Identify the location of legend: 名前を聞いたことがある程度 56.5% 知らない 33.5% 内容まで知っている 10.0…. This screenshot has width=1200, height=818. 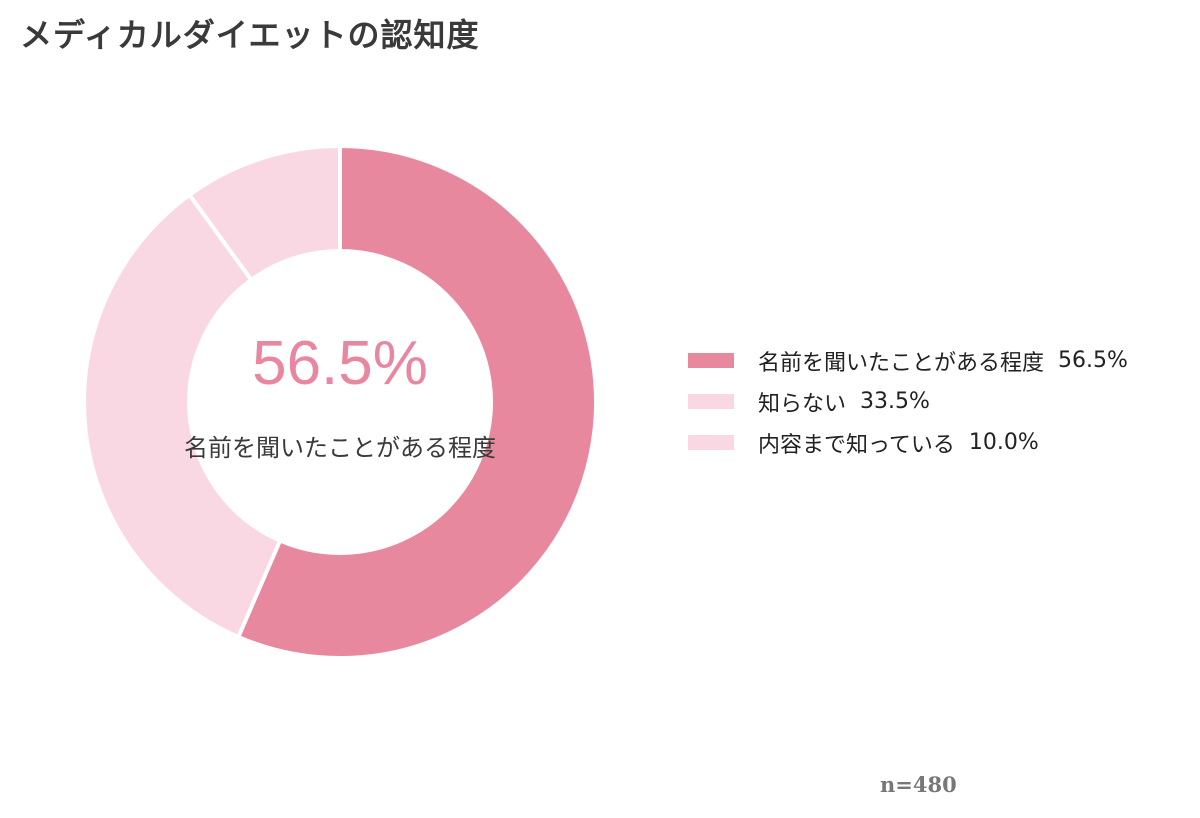
(908, 401).